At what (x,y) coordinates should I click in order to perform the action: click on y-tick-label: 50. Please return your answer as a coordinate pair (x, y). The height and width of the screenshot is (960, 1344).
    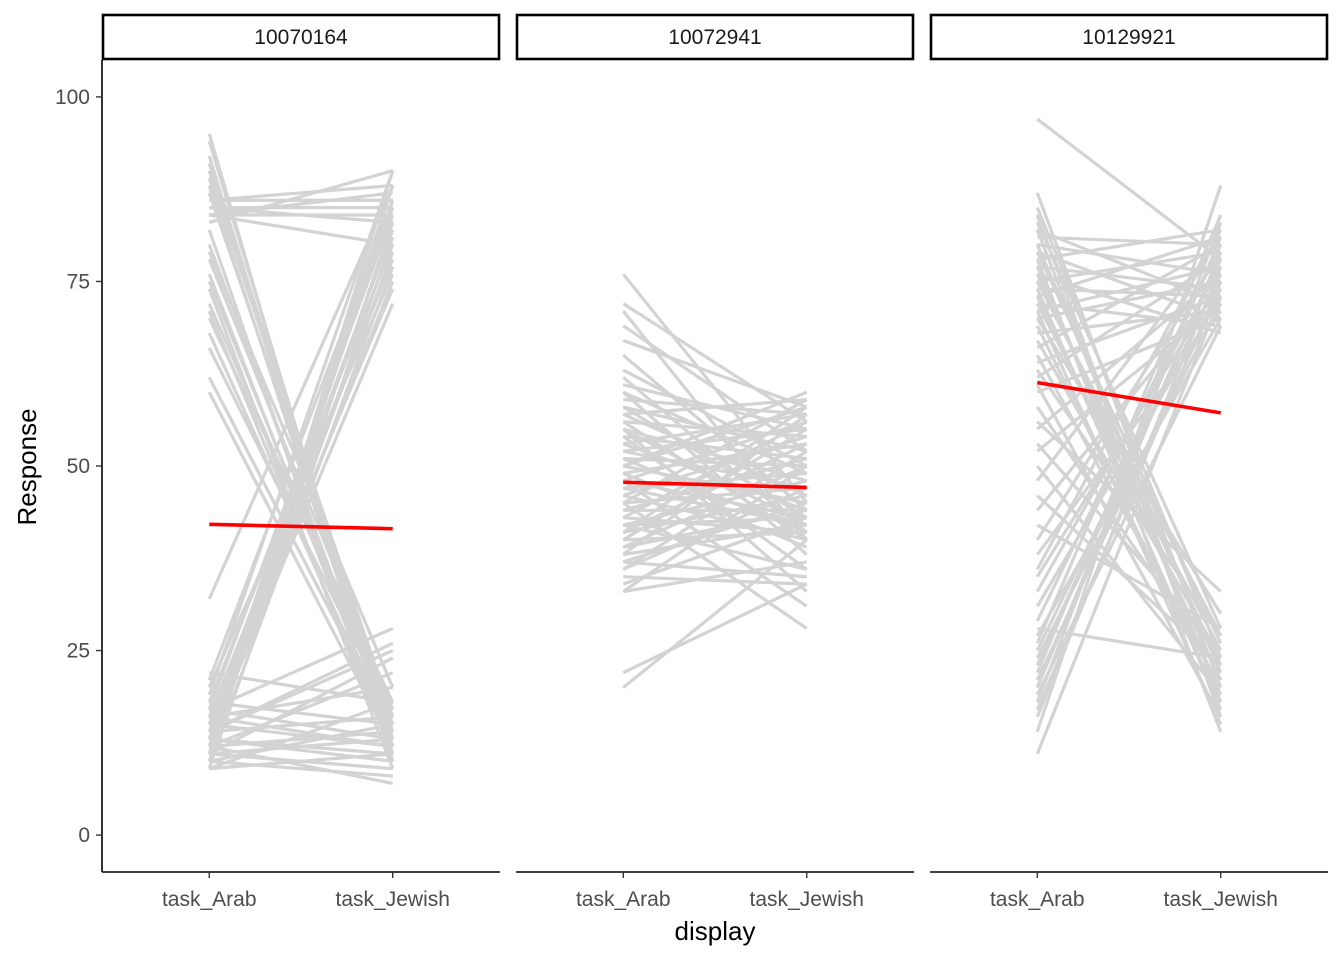
    Looking at the image, I should click on (78, 466).